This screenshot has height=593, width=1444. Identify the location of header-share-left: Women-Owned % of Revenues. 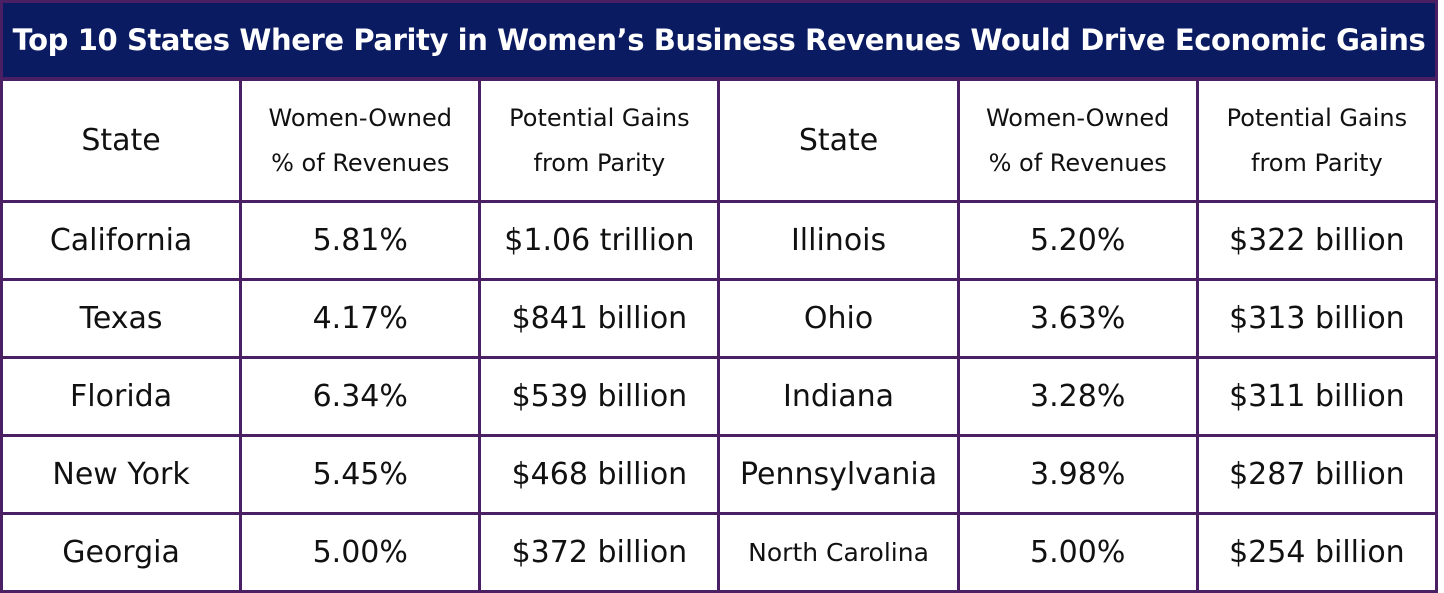
(360, 140).